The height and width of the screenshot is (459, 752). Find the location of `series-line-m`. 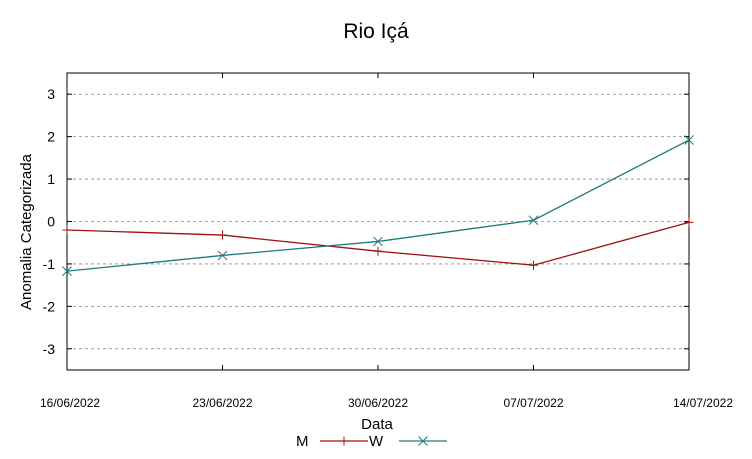

series-line-m is located at coordinates (378, 243).